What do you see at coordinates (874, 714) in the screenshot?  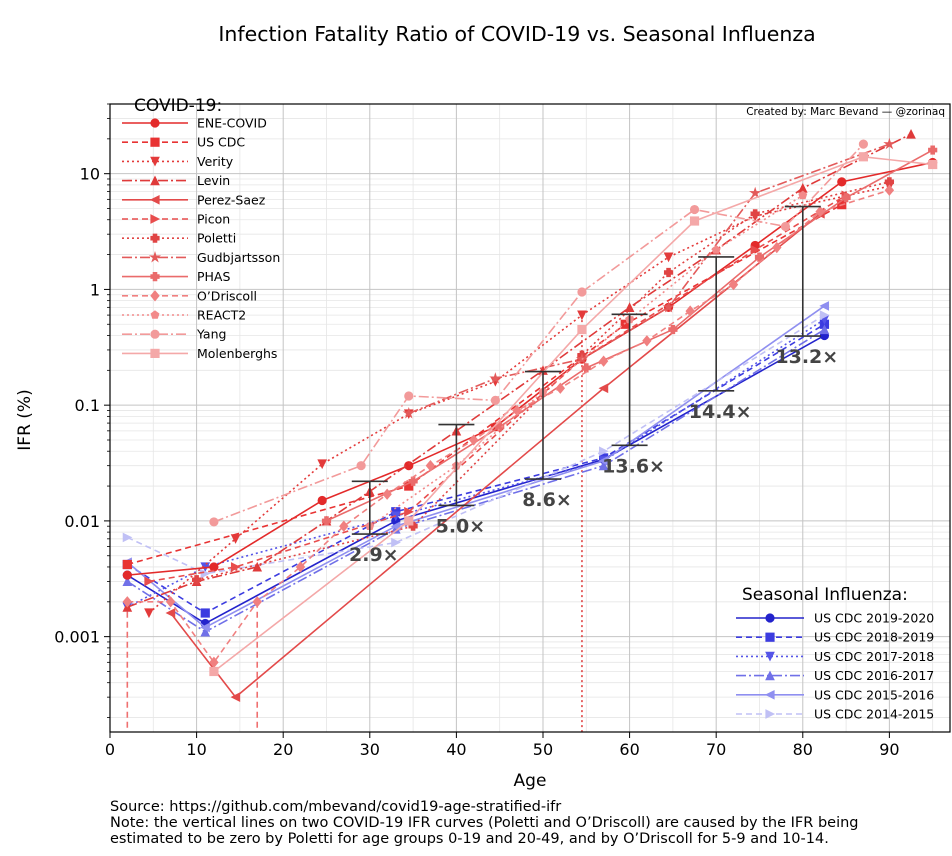 I see `legend-label: US CDC 2014-2015` at bounding box center [874, 714].